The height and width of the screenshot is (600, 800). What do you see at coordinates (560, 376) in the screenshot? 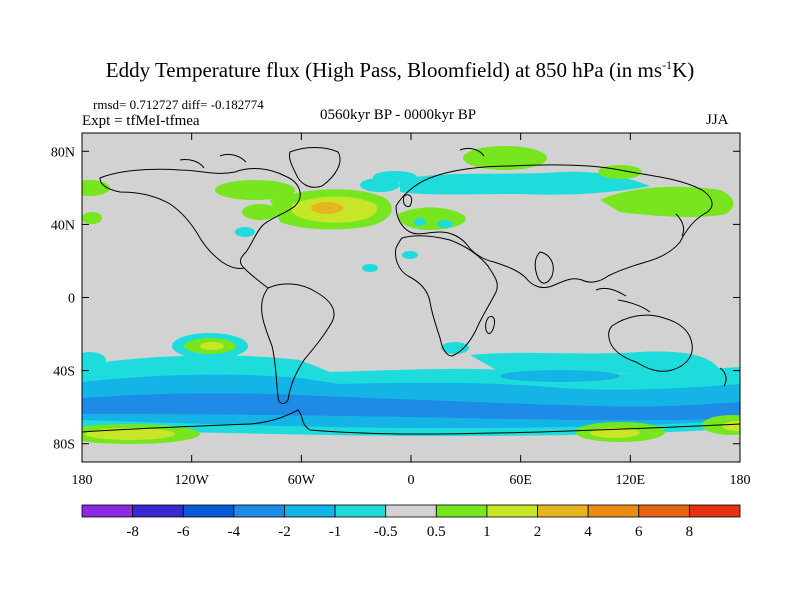
I see `indian-ocean-mid` at bounding box center [560, 376].